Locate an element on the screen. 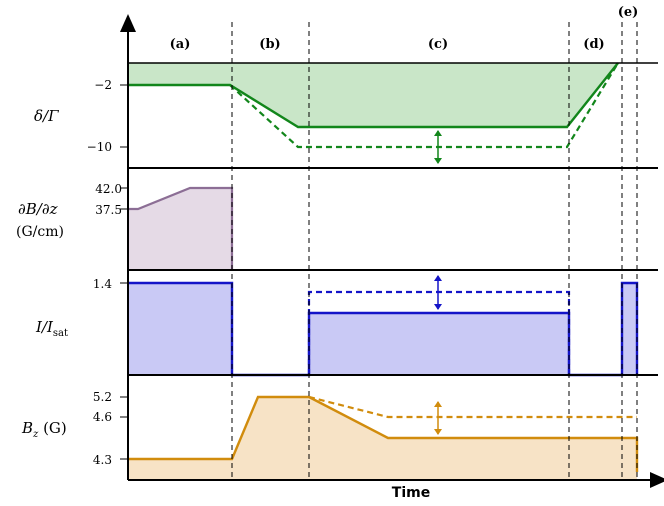  detuning-tick-minus2: −2 is located at coordinates (103, 85).